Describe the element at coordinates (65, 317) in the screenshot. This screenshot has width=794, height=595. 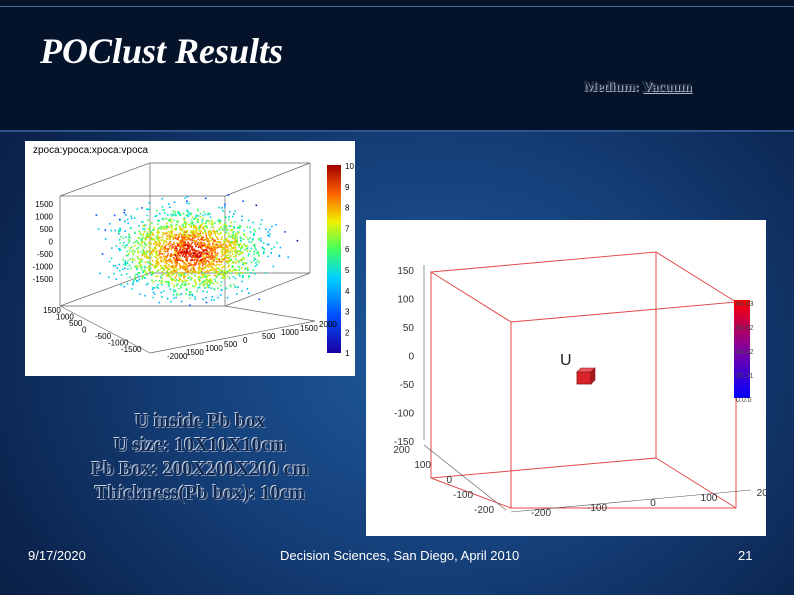
I see `left-depth-tick-label: 1000` at that location.